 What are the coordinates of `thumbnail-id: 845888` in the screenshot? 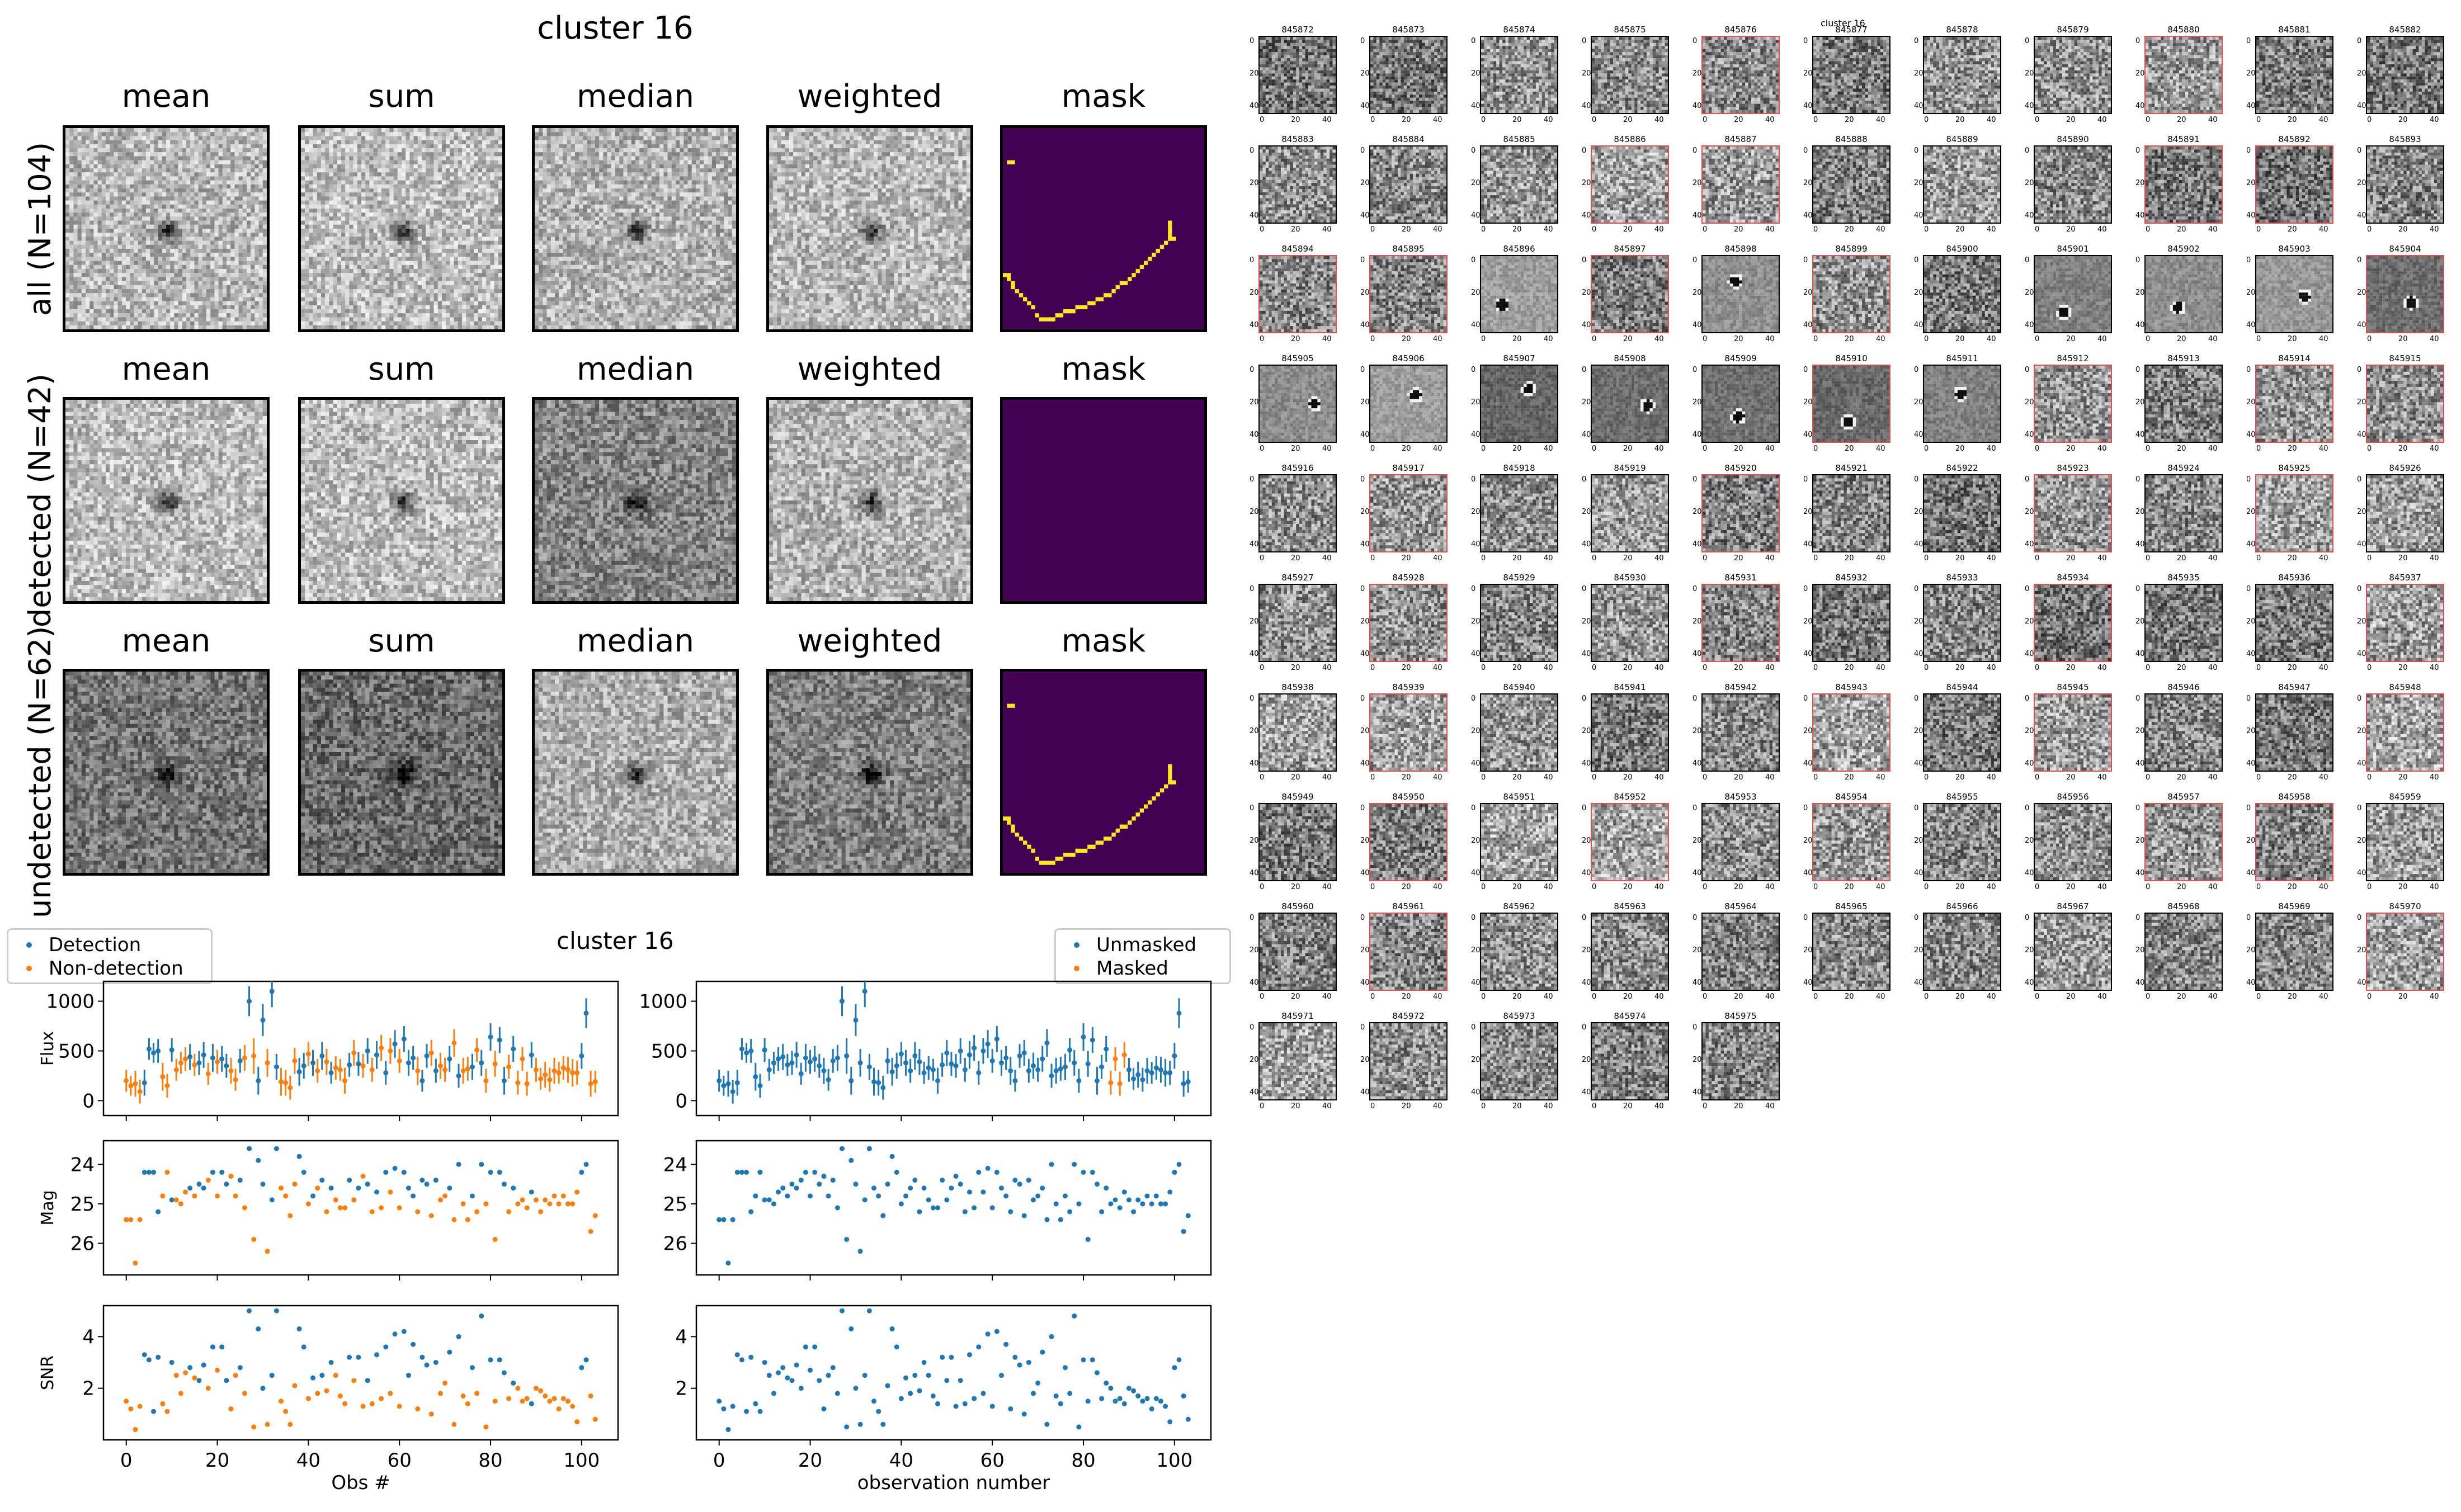 It's located at (1851, 139).